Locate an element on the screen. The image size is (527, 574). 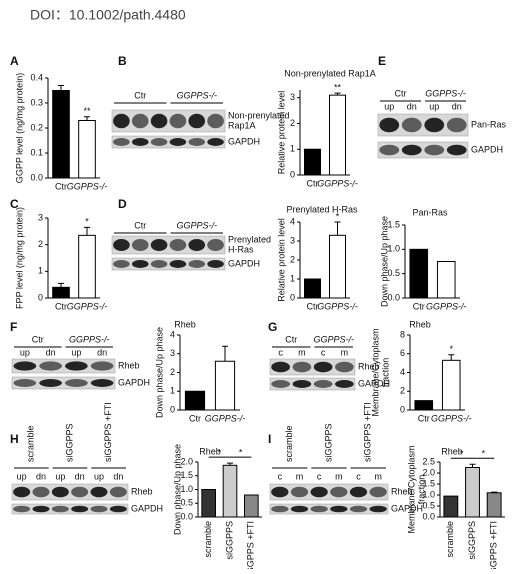
y-tick-label: 0.3 is located at coordinates (36, 102).